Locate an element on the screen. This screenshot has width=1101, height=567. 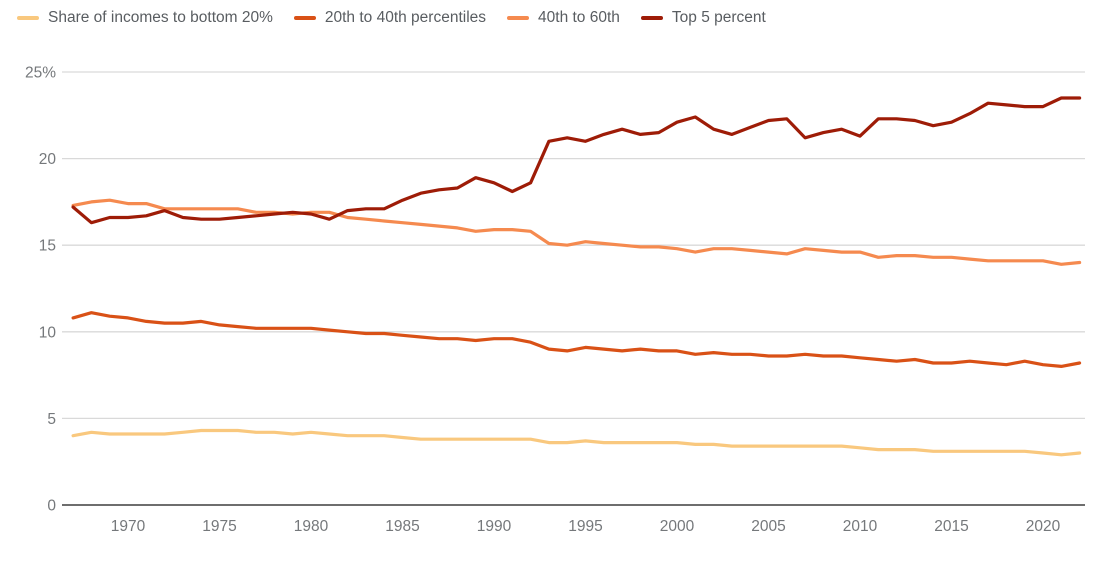
x-axis-tick-label: 1975 is located at coordinates (219, 526).